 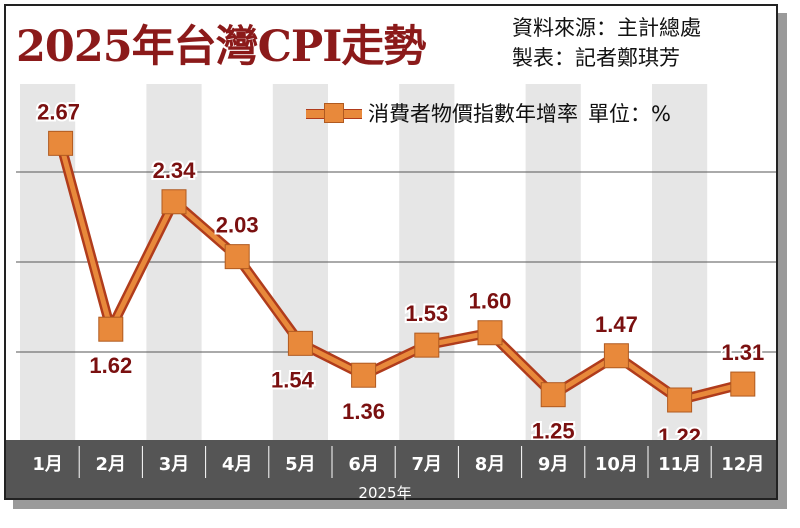 I want to click on value-label: 1.36, so click(x=363, y=411).